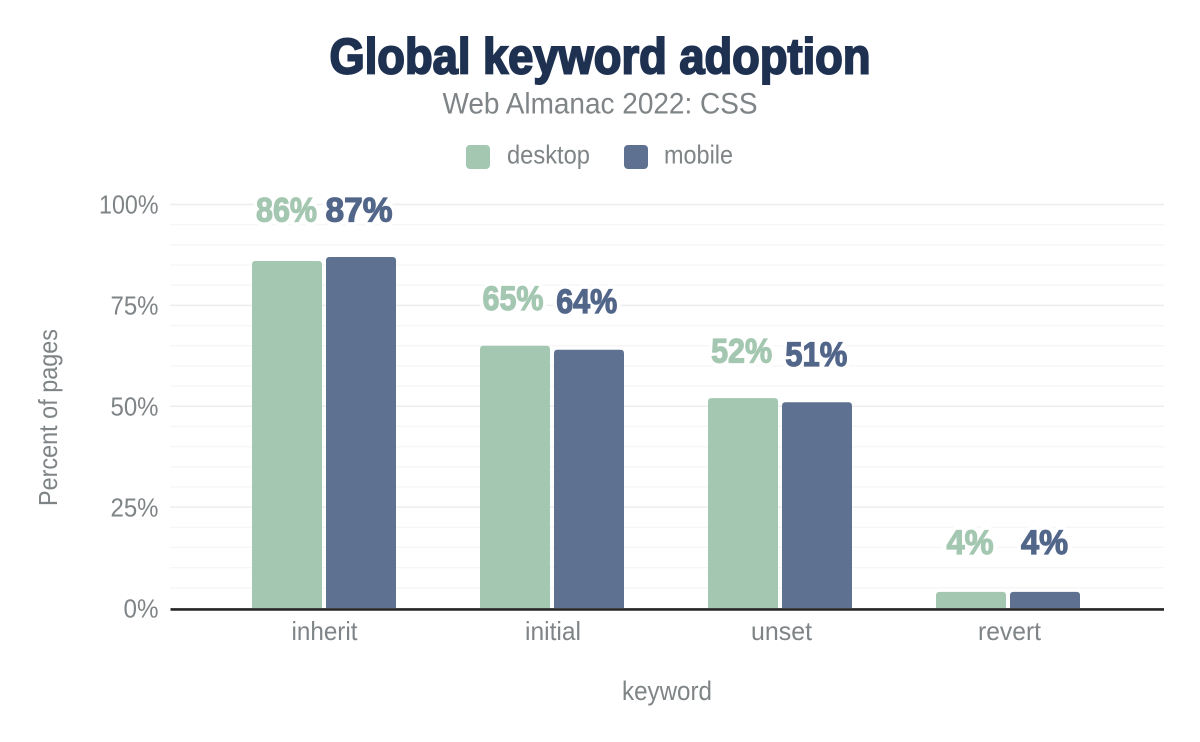  Describe the element at coordinates (548, 155) in the screenshot. I see `svg-text: desktop` at that location.